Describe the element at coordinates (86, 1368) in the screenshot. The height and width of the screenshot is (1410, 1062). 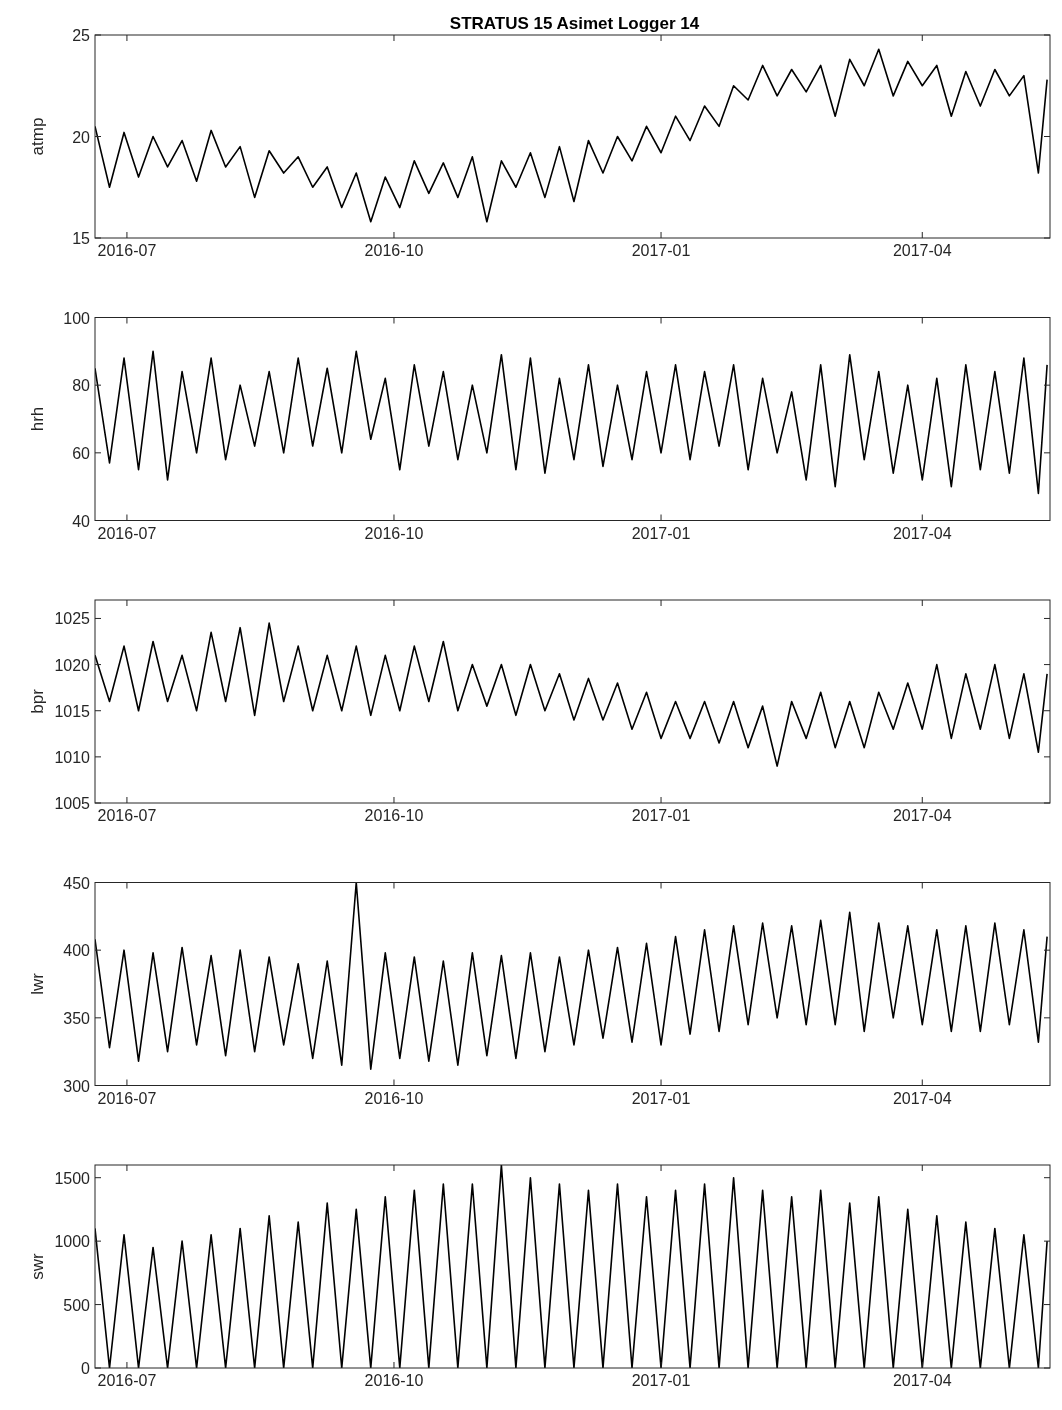
I see `y-tick-label: 0` at that location.